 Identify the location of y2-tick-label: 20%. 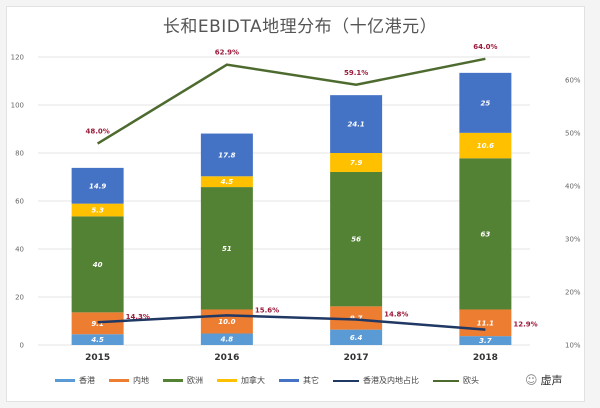
(573, 293).